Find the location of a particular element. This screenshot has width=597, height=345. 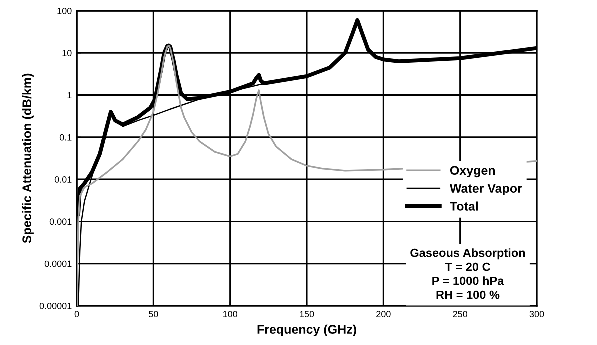

x-tick-label: 0 is located at coordinates (77, 314).